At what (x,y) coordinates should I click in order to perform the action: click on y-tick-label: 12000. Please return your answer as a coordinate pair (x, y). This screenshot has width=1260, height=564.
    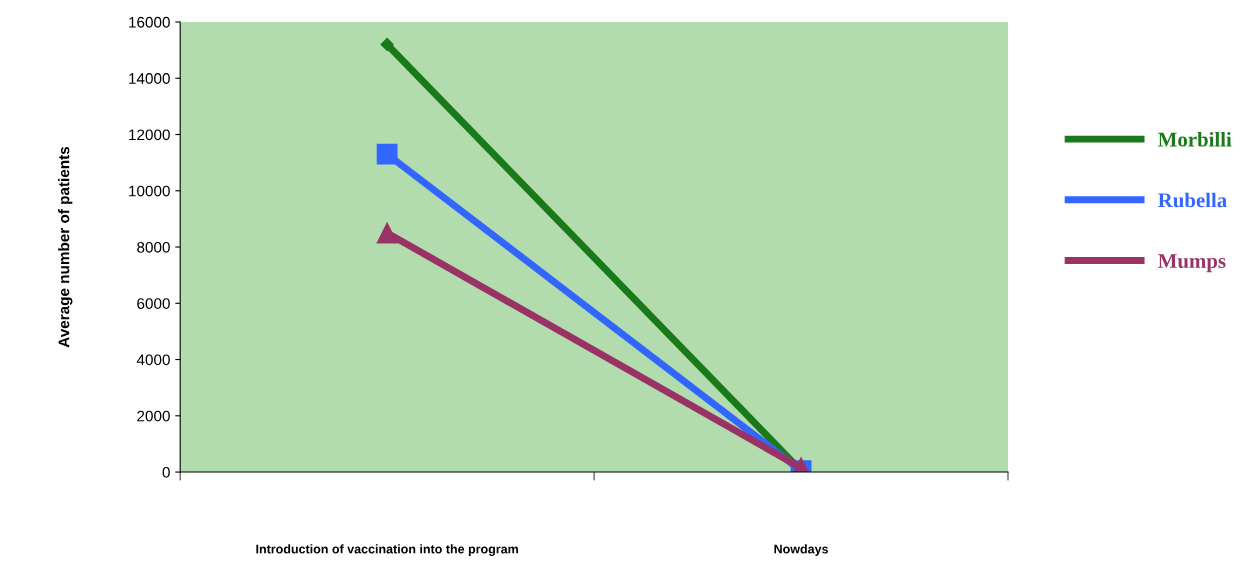
    Looking at the image, I should click on (149, 135).